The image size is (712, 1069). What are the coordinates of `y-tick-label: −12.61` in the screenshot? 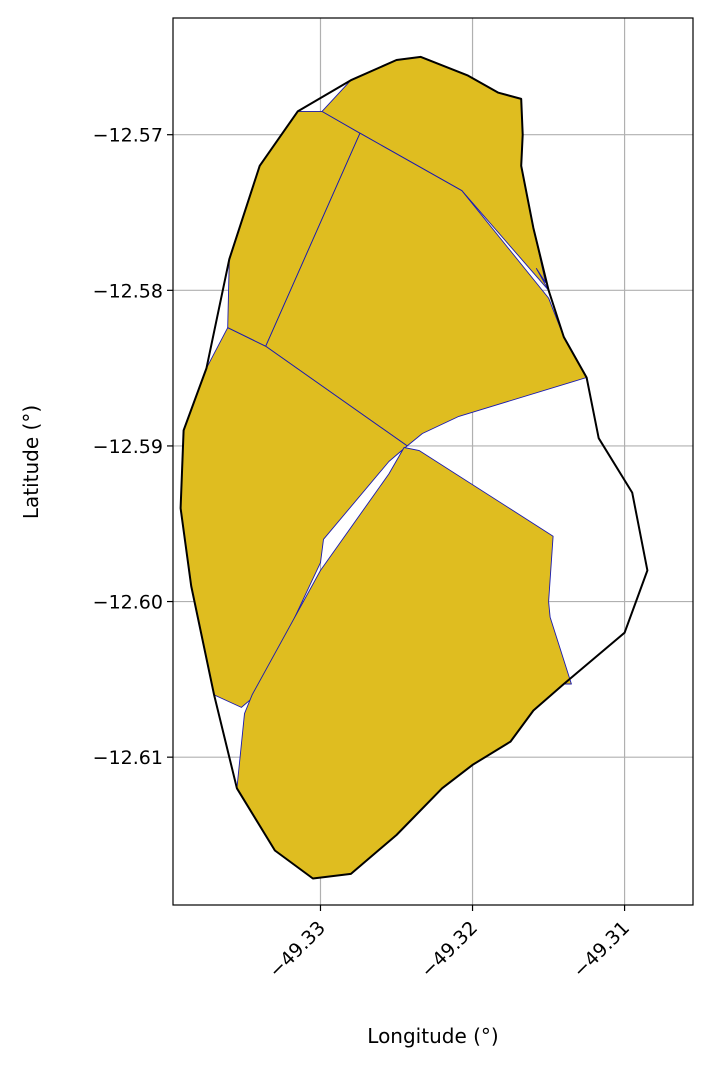 It's located at (128, 758).